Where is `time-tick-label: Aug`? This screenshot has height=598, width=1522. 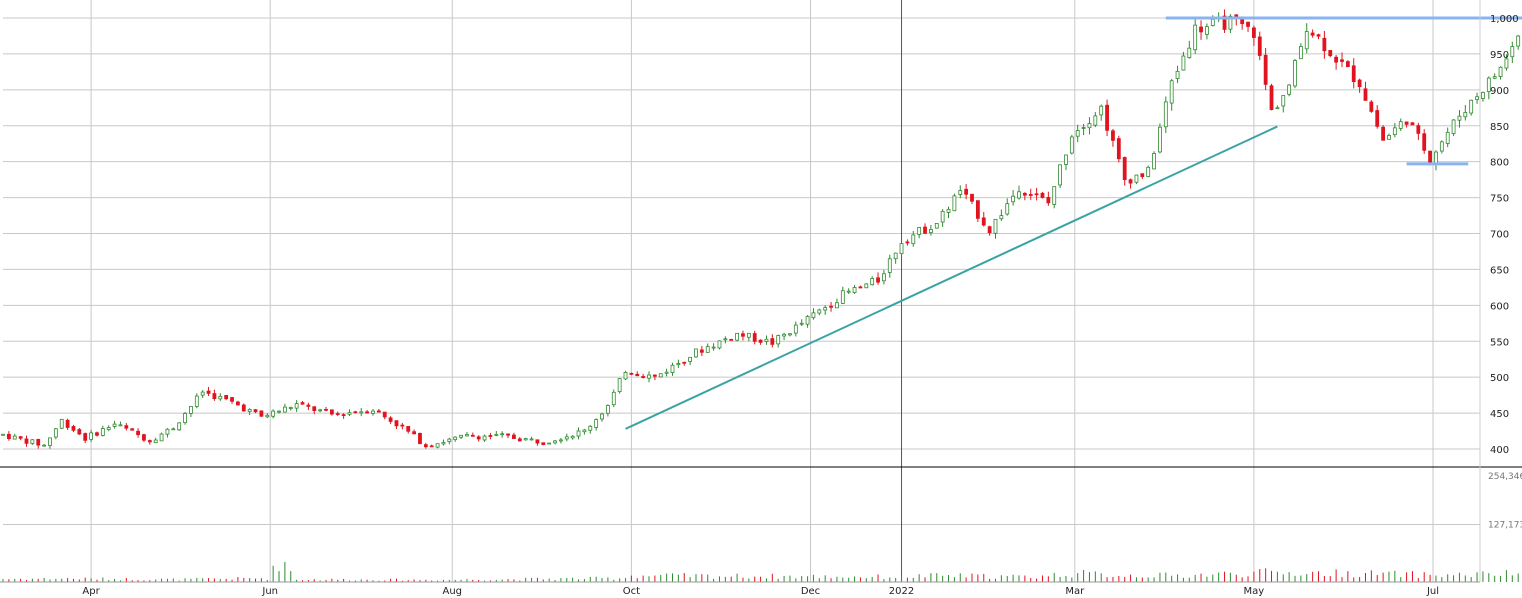 time-tick-label: Aug is located at coordinates (453, 591).